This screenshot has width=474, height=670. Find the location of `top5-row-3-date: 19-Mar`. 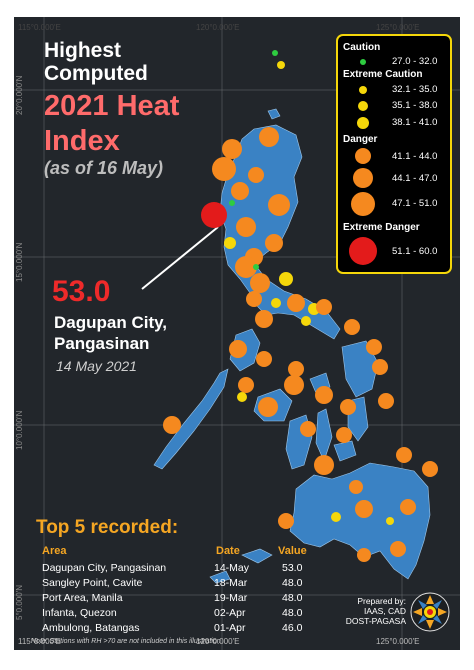

top5-row-3-date: 19-Mar is located at coordinates (231, 598).